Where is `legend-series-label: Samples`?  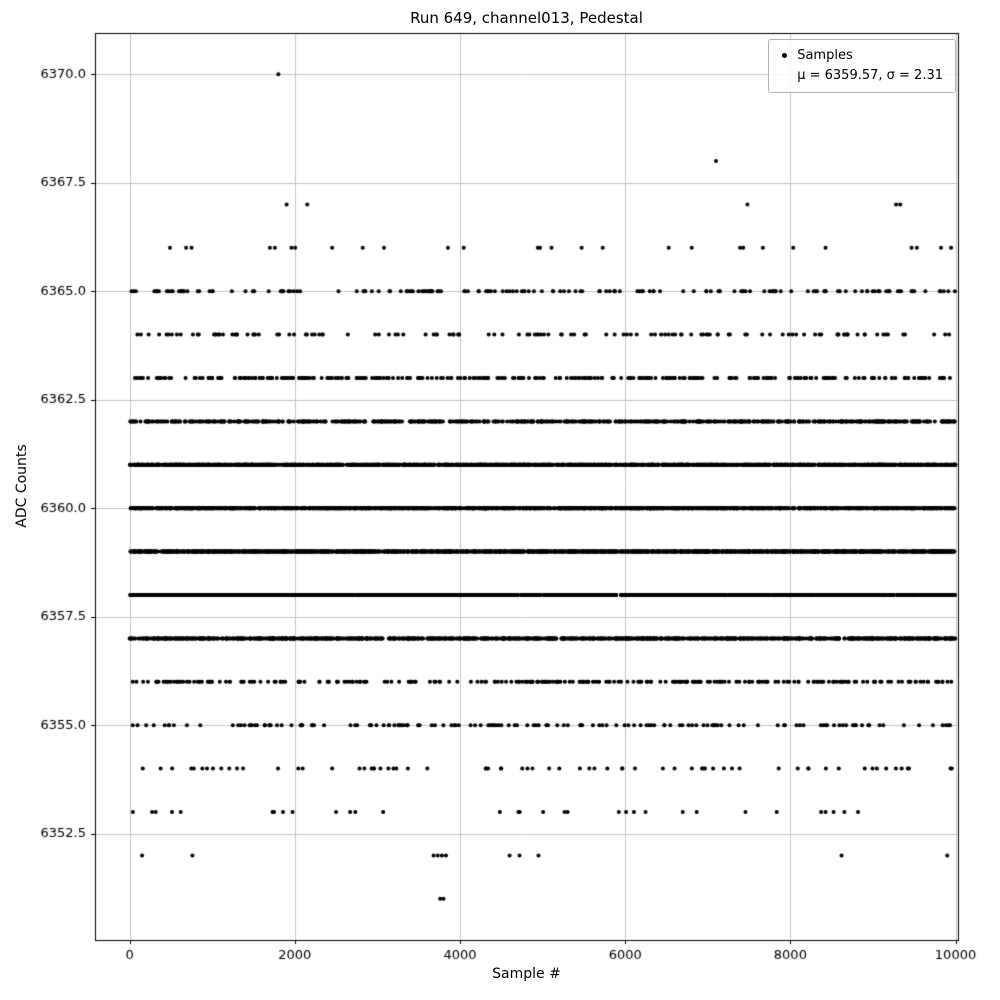
legend-series-label: Samples is located at coordinates (825, 55).